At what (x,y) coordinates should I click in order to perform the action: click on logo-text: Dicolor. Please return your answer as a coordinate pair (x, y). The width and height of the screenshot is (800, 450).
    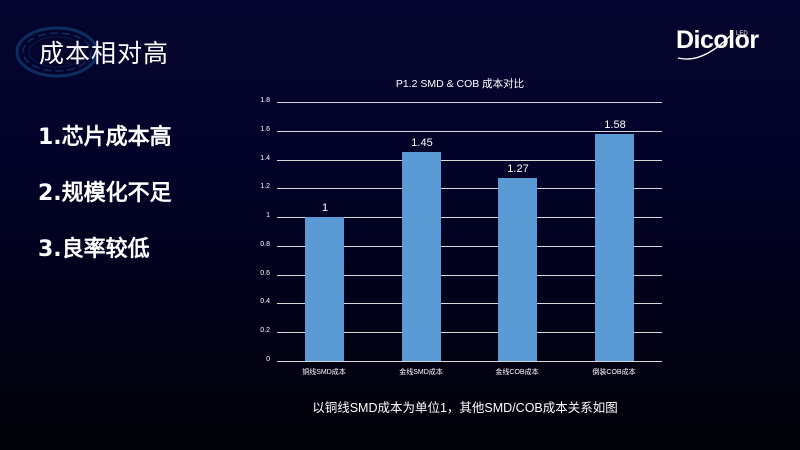
    Looking at the image, I should click on (717, 40).